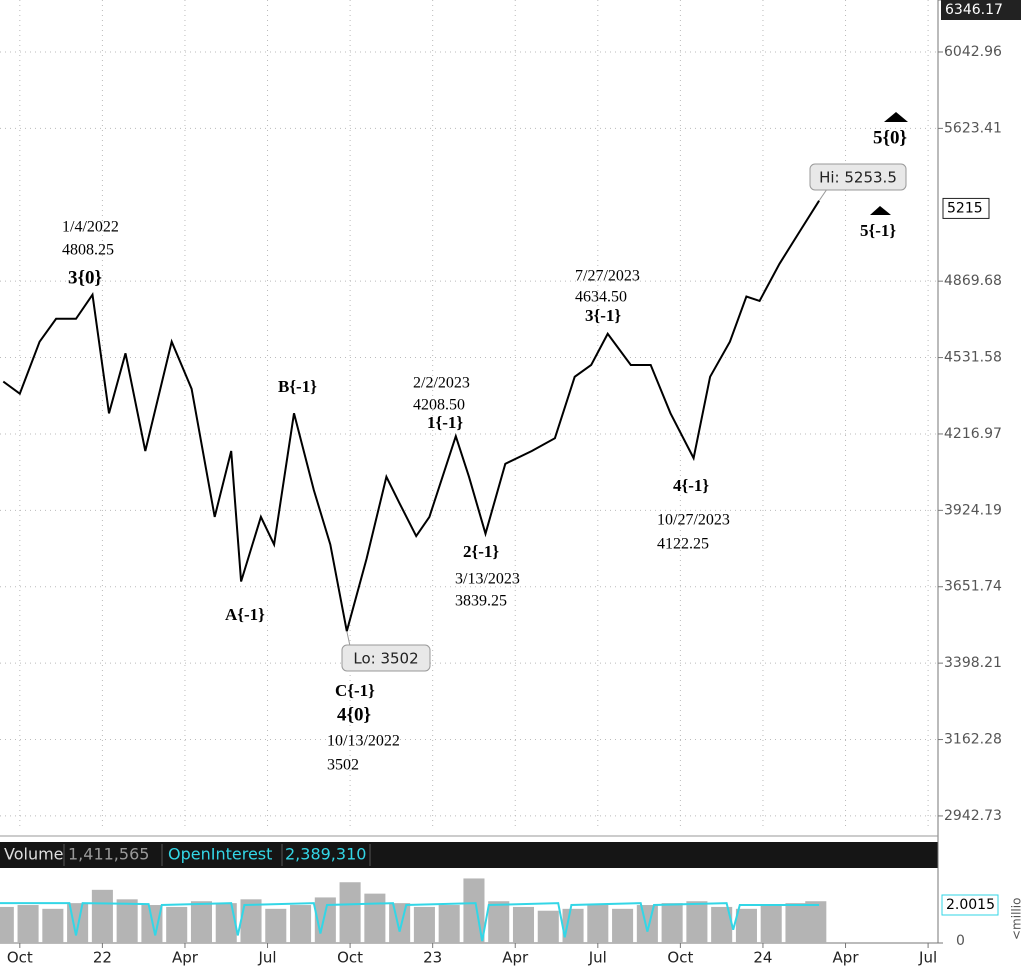 The height and width of the screenshot is (969, 1023). I want to click on annotation: 4{-1}, so click(691, 485).